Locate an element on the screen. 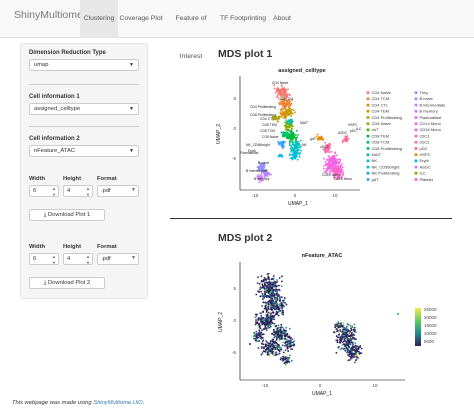 The width and height of the screenshot is (474, 420). cluster-label: pDC is located at coordinates (353, 131).